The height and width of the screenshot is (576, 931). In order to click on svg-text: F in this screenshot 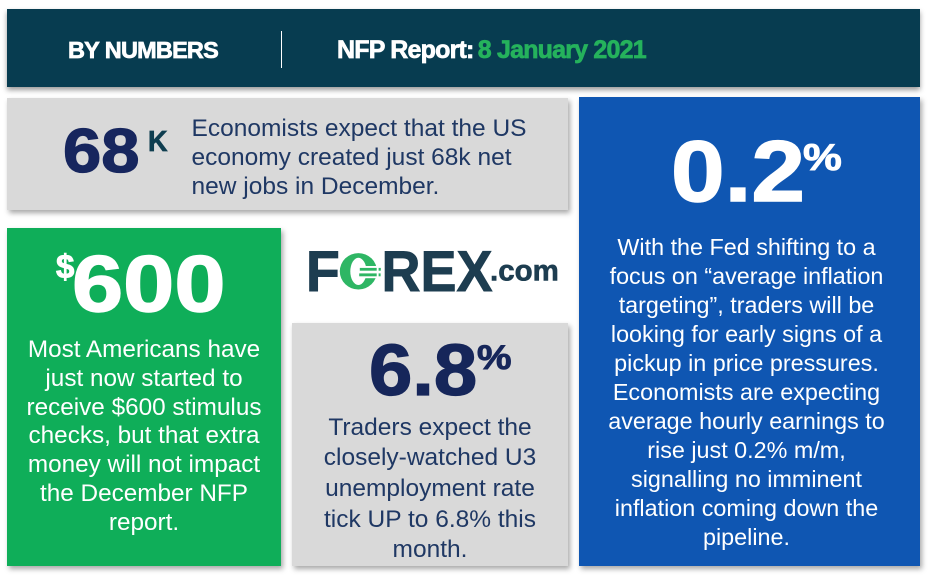, I will do `click(323, 274)`.